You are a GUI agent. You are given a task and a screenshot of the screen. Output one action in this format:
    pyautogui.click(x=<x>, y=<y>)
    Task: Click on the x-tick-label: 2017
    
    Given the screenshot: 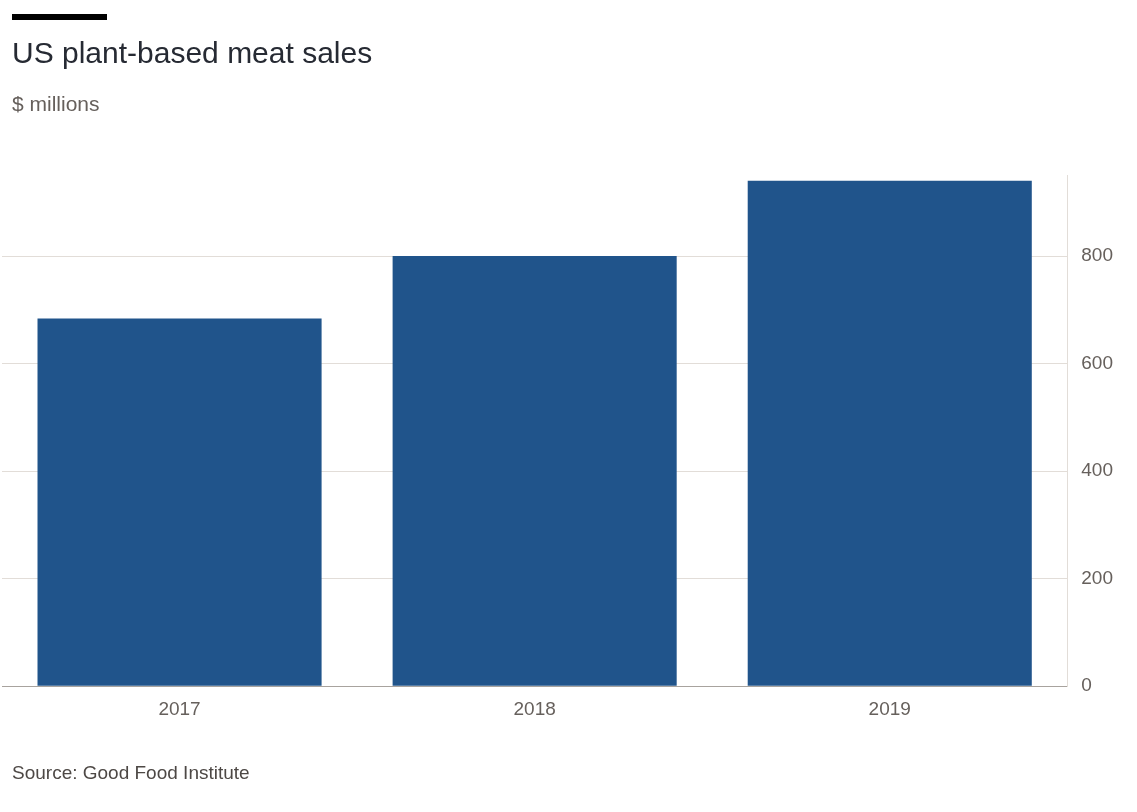 What is the action you would take?
    pyautogui.click(x=179, y=708)
    